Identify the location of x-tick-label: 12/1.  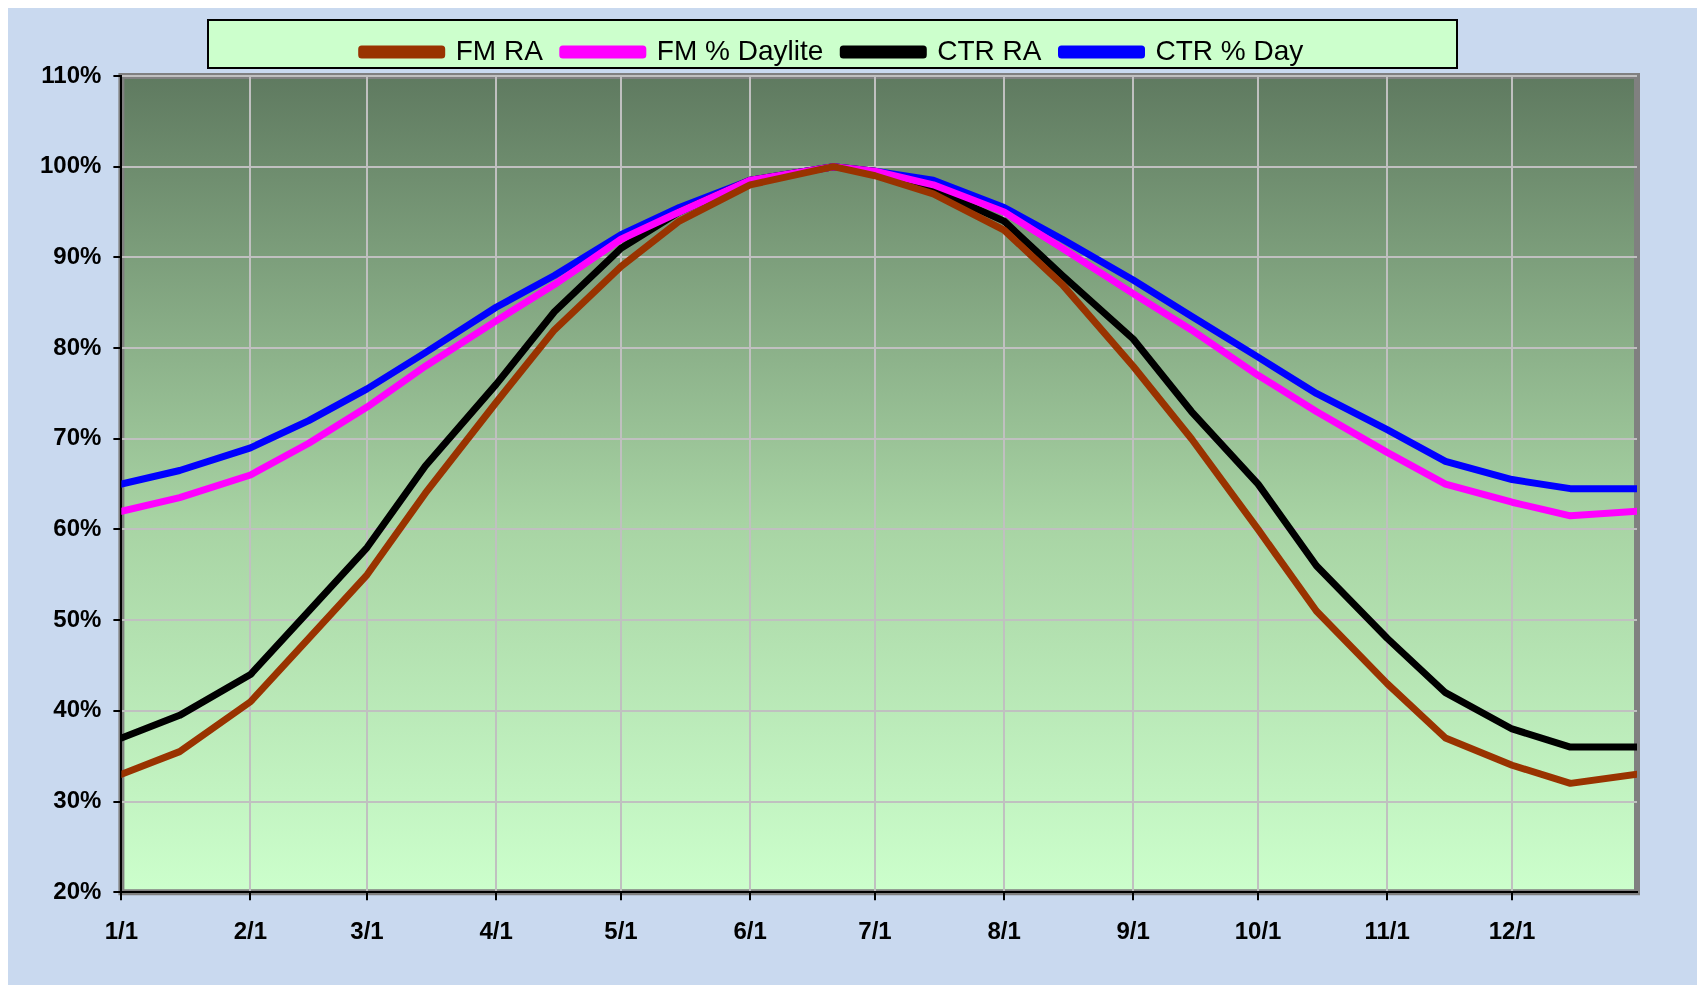
(1512, 931).